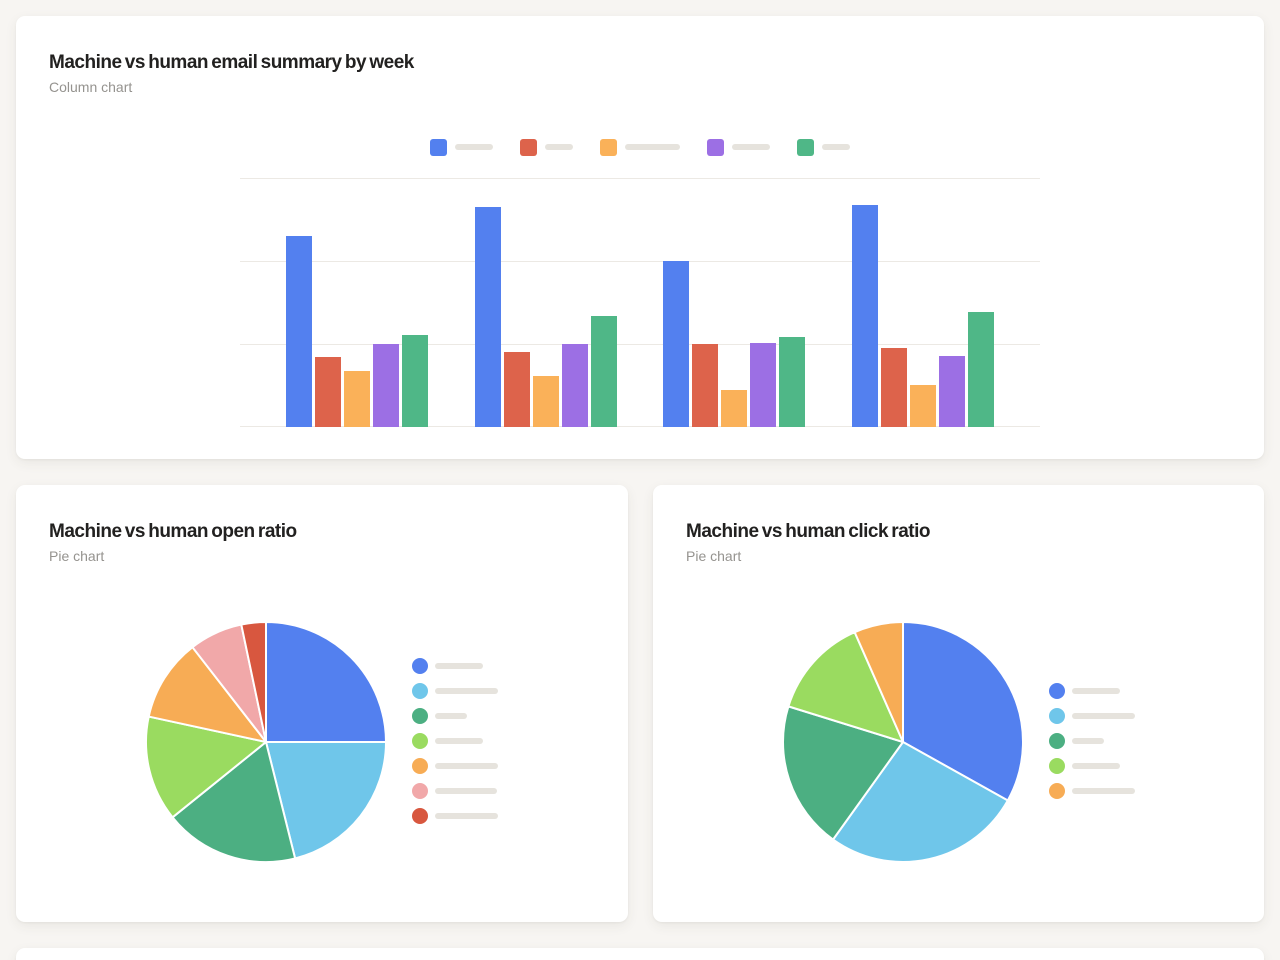 The height and width of the screenshot is (960, 1280). I want to click on legend-item-slice-sky, so click(1092, 715).